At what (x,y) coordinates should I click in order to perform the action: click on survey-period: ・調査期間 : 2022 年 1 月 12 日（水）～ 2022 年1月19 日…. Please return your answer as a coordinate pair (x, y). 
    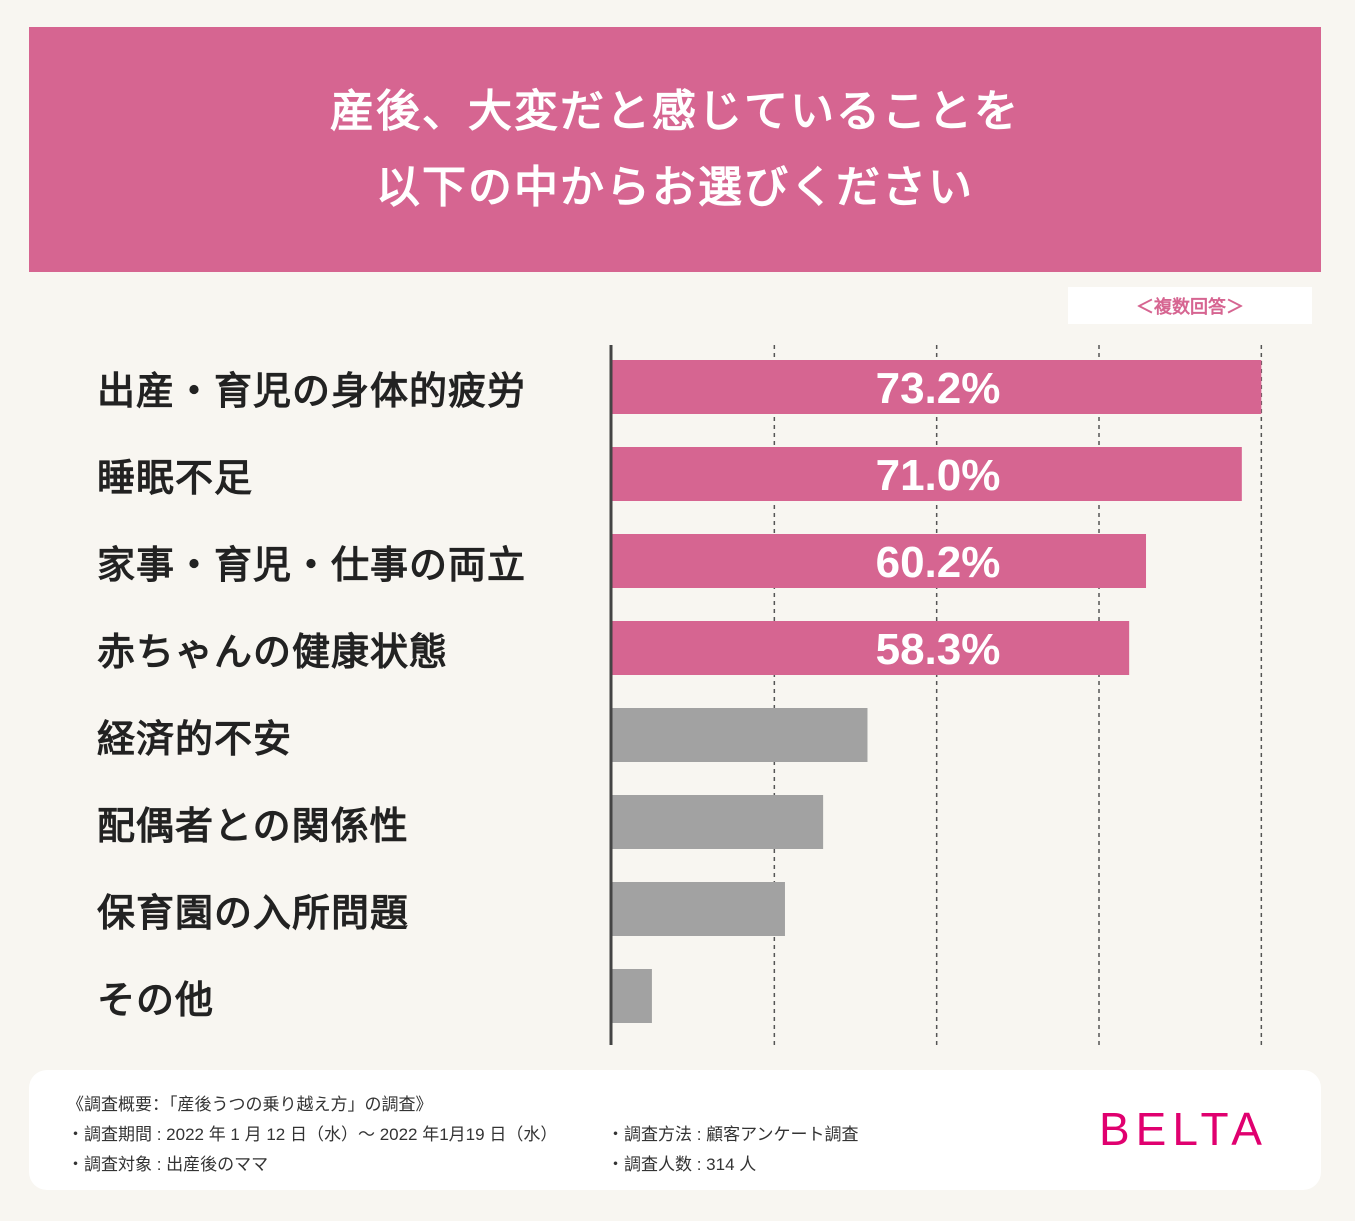
    Looking at the image, I should click on (312, 1134).